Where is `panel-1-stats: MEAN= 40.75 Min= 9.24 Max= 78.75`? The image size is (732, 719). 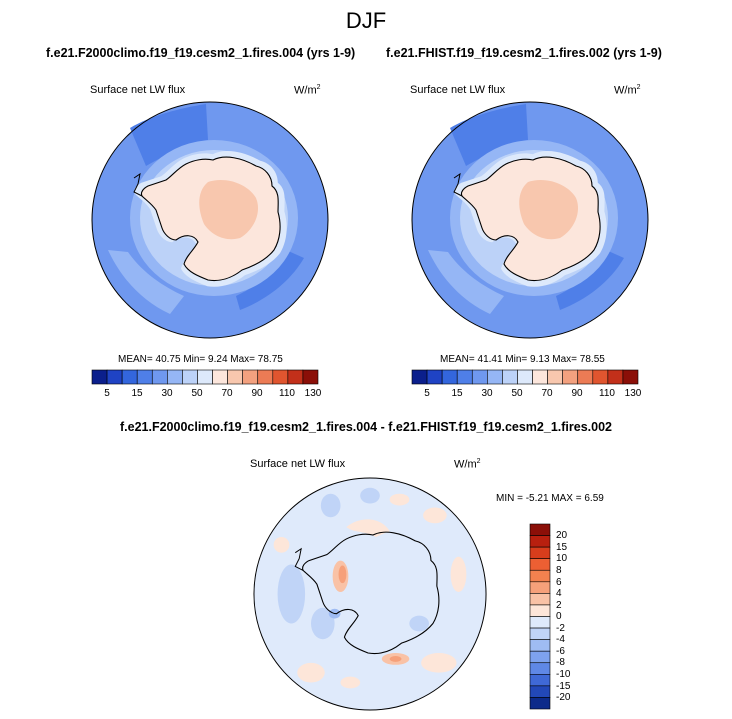
panel-1-stats: MEAN= 40.75 Min= 9.24 Max= 78.75 is located at coordinates (200, 359).